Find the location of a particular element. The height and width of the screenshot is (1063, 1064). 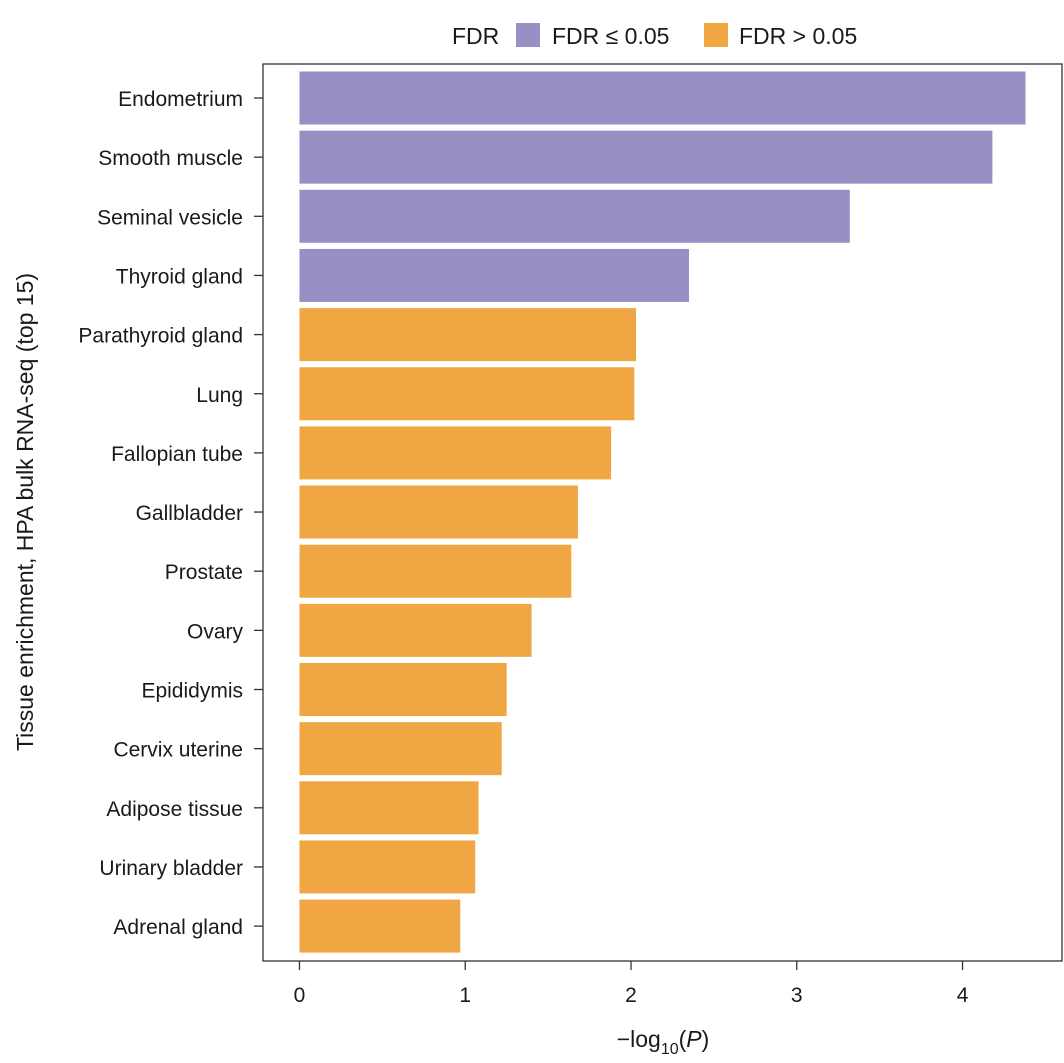

bar-cervix-uterine is located at coordinates (400, 749).